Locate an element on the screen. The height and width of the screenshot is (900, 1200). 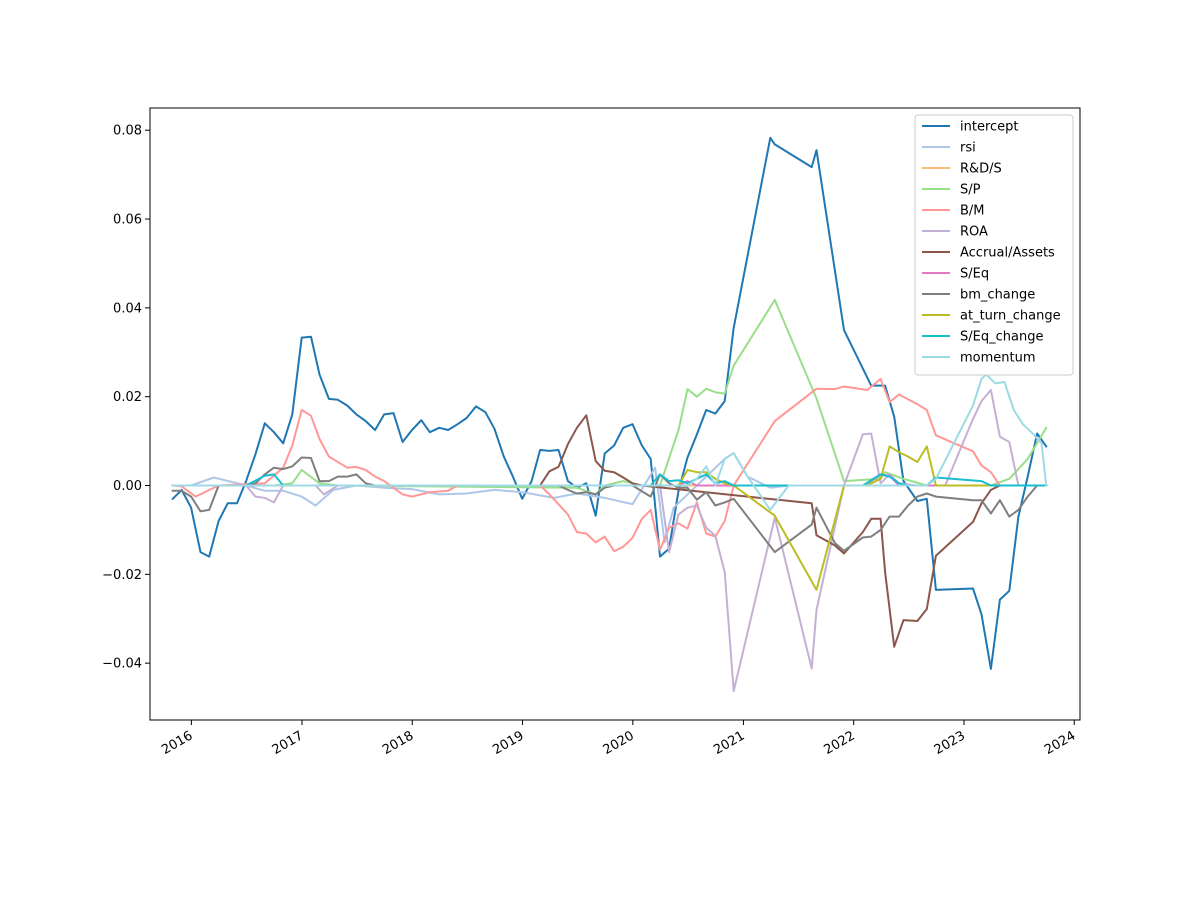
legend-entry-label: at_turn_change is located at coordinates (1010, 316).